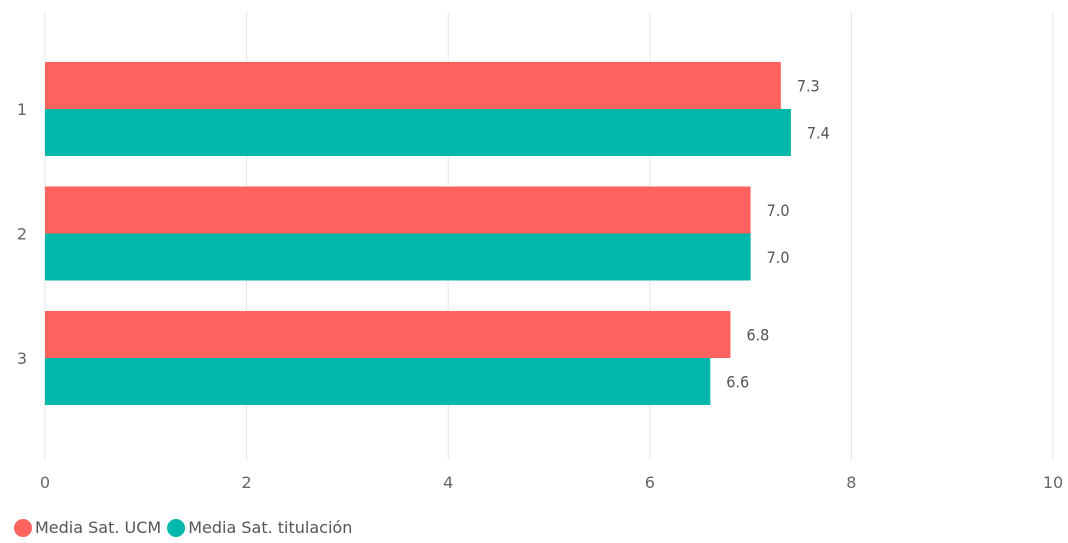 The width and height of the screenshot is (1068, 543). What do you see at coordinates (22, 358) in the screenshot?
I see `y-tick-label: 3` at bounding box center [22, 358].